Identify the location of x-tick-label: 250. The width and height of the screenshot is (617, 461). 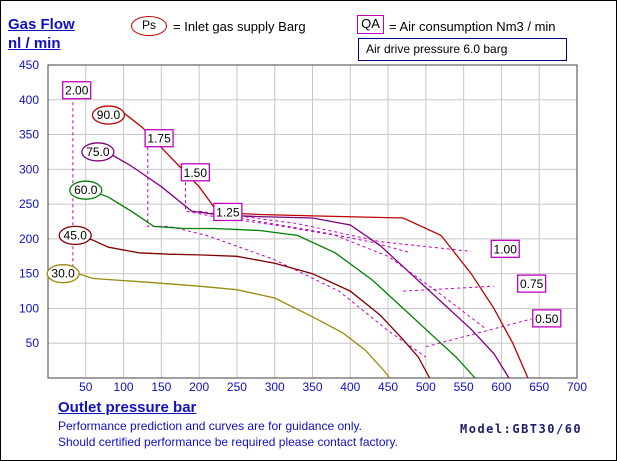
(237, 387).